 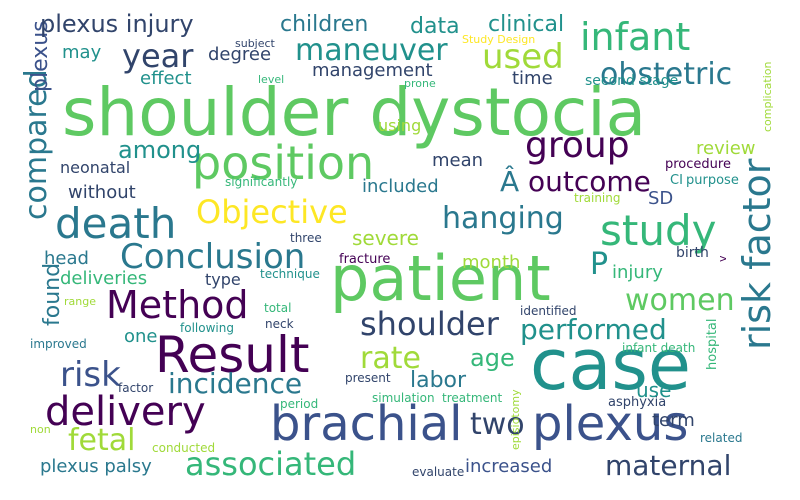 I want to click on word-fetal: fetal, so click(x=102, y=440).